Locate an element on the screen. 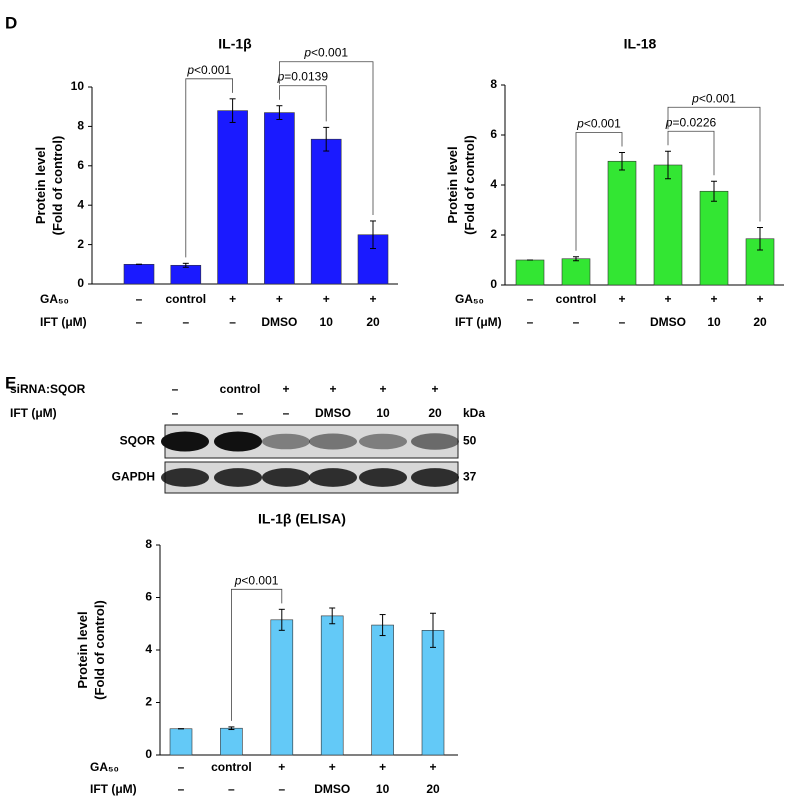 The height and width of the screenshot is (805, 794). y-tick-label: 8 is located at coordinates (148, 544).